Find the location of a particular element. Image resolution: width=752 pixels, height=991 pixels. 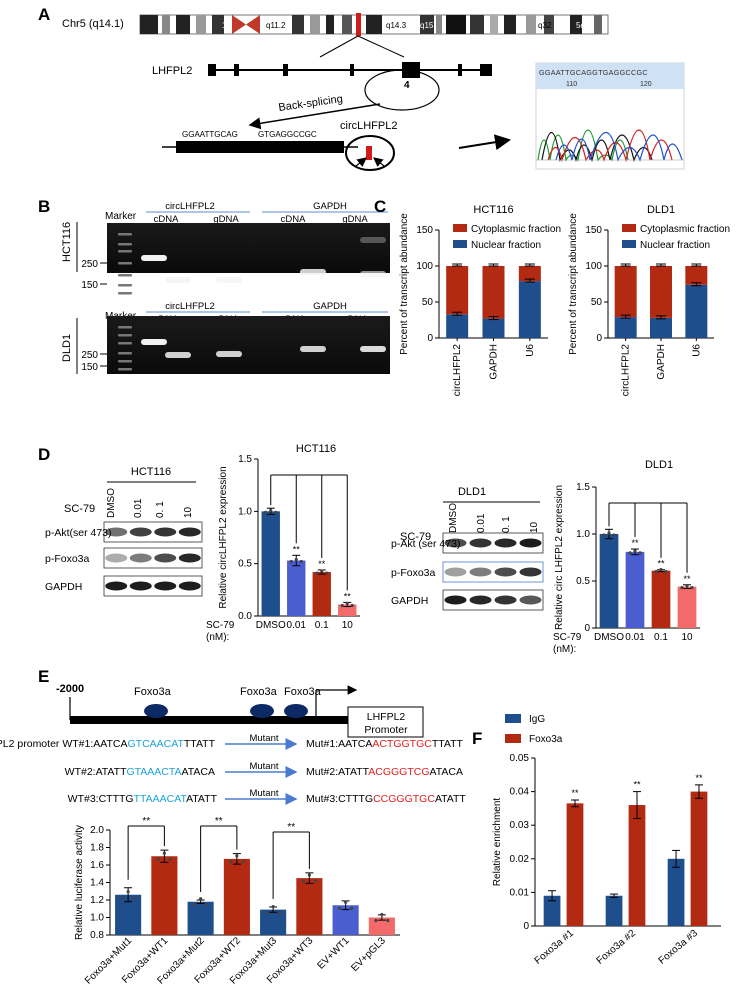

chart-e-luciferase-xtick-label: EV+WT1 is located at coordinates (333, 953).